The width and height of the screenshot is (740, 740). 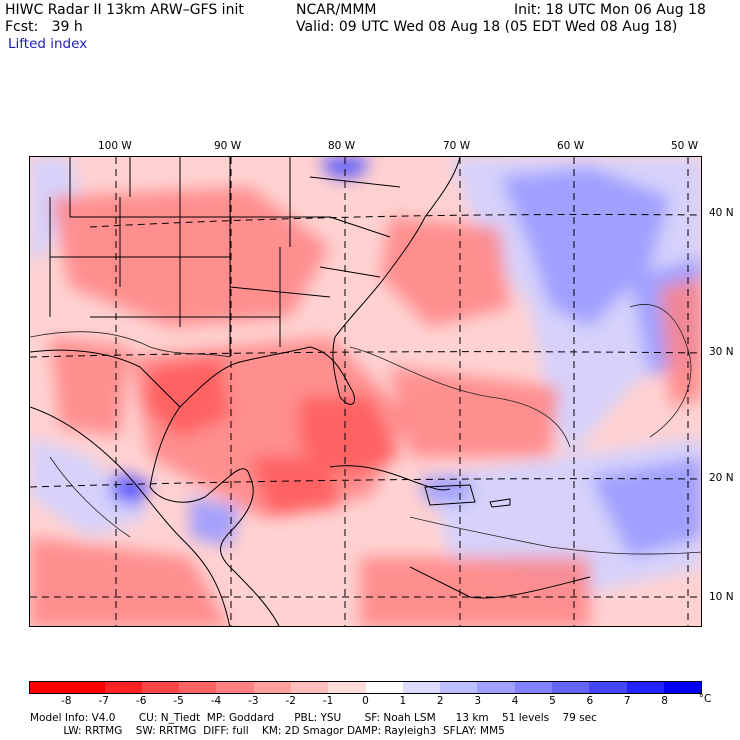 I want to click on colorbar-labels: -8 -7 -6 -5 -4 -3 -2 -1 0 1 2 3 4 5 6 7 8 °C, so click(x=374, y=701).